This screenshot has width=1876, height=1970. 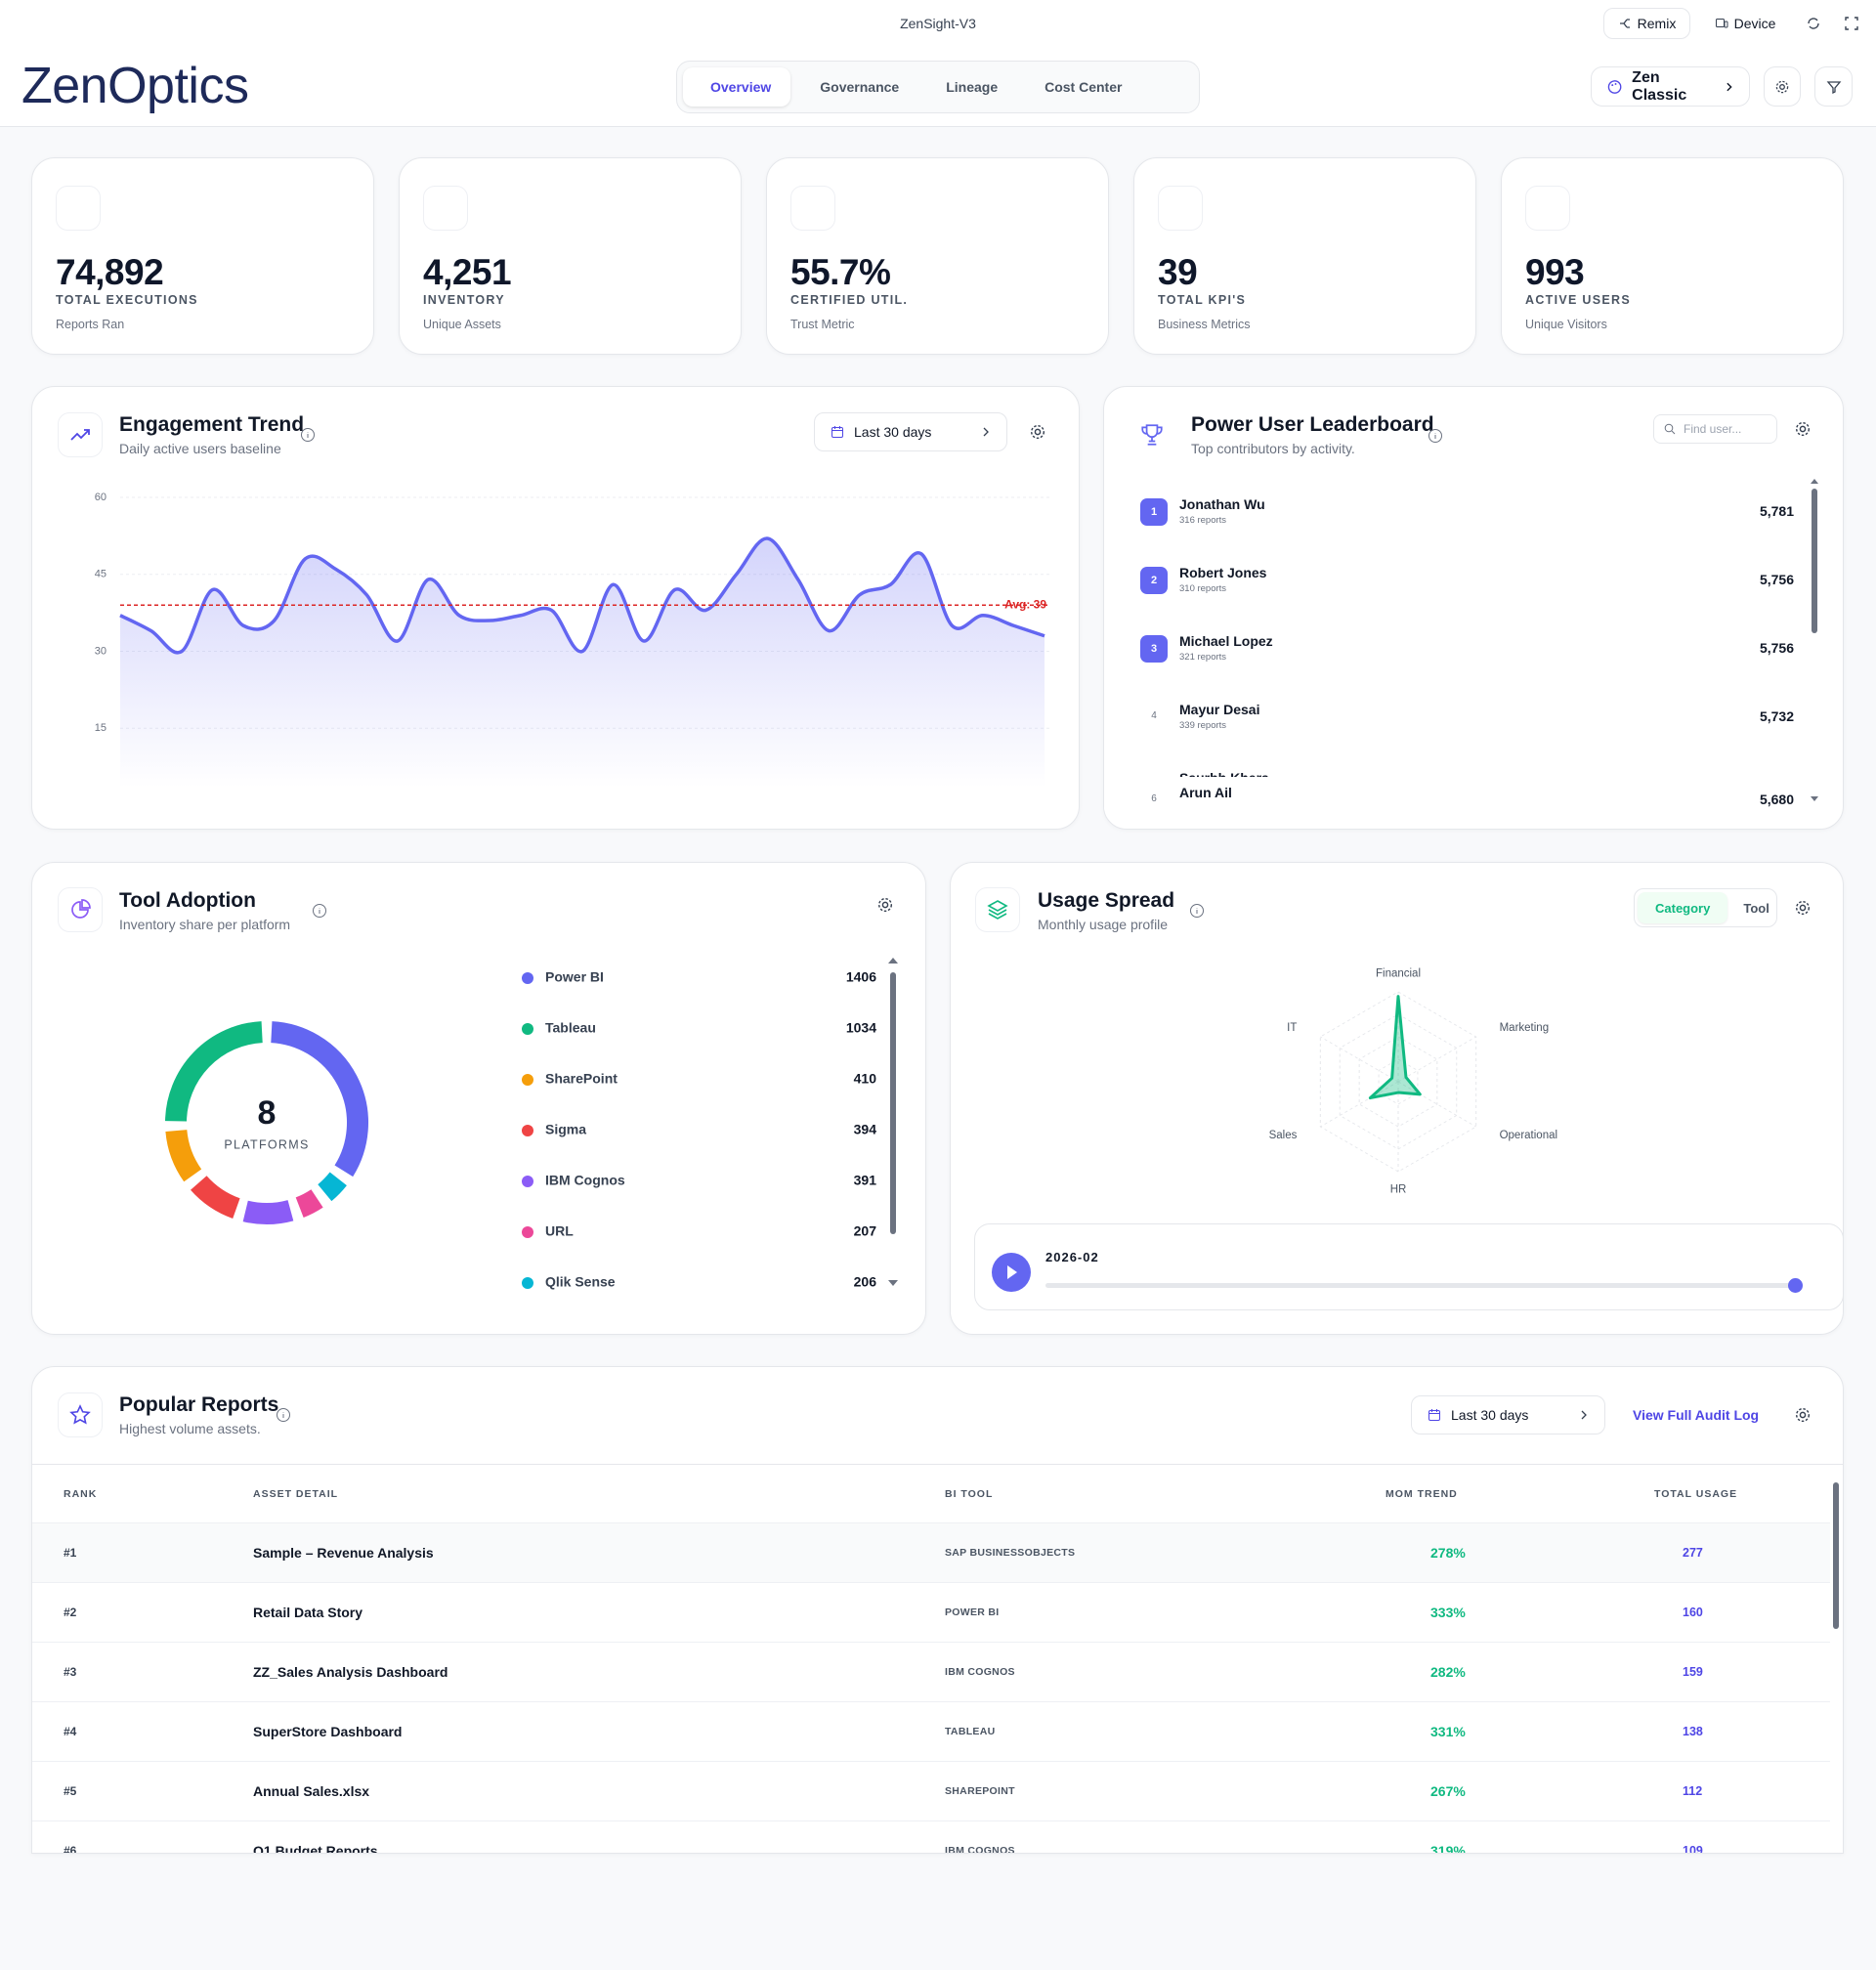 What do you see at coordinates (861, 1028) in the screenshot?
I see `legend-value: 1034` at bounding box center [861, 1028].